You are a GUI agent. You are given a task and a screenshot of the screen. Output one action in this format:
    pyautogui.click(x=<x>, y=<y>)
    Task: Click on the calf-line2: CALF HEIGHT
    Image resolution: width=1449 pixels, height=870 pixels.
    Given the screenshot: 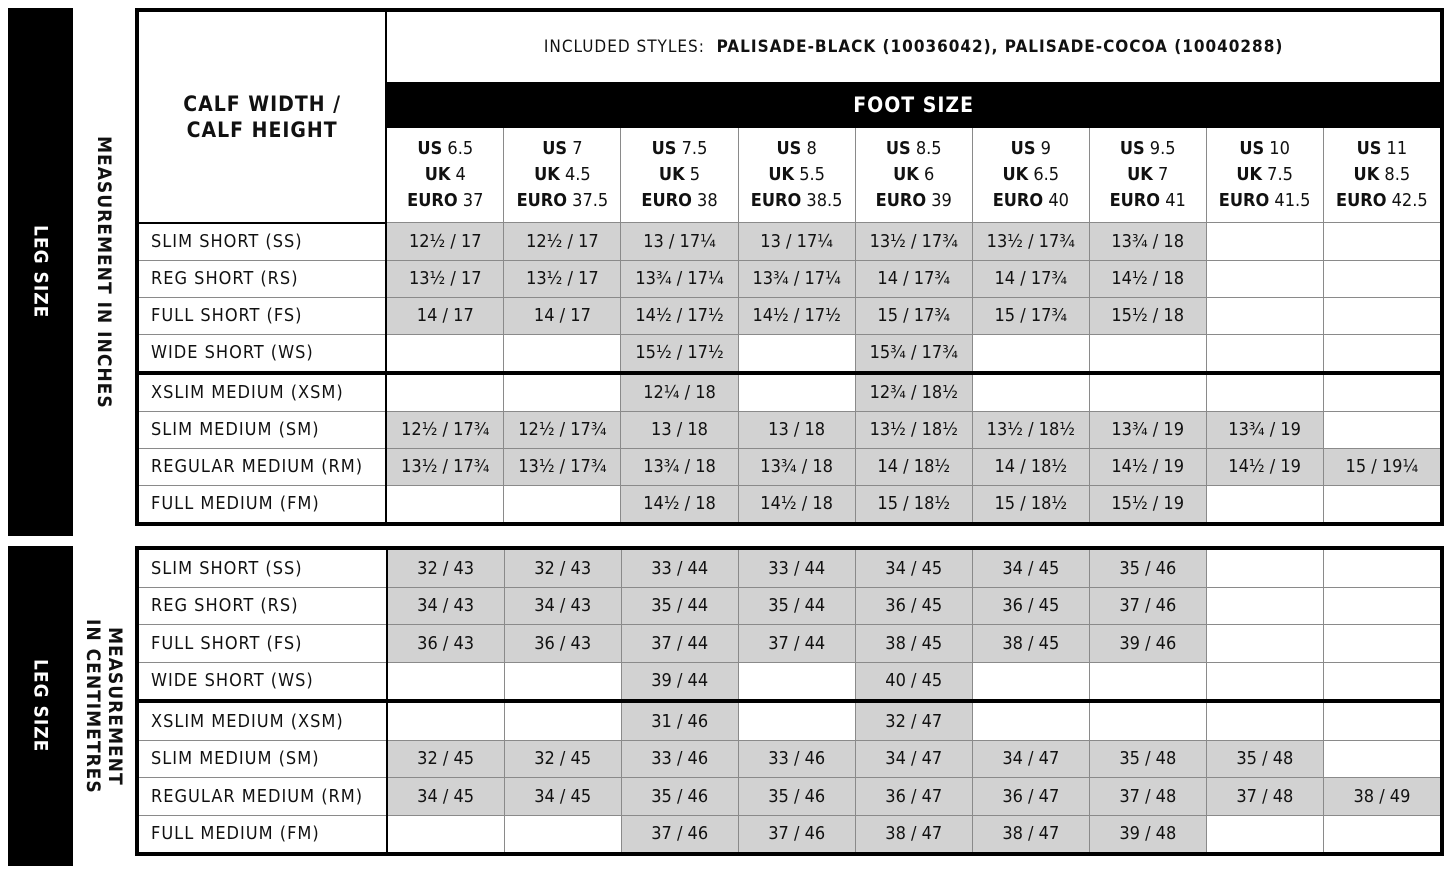 What is the action you would take?
    pyautogui.click(x=262, y=129)
    